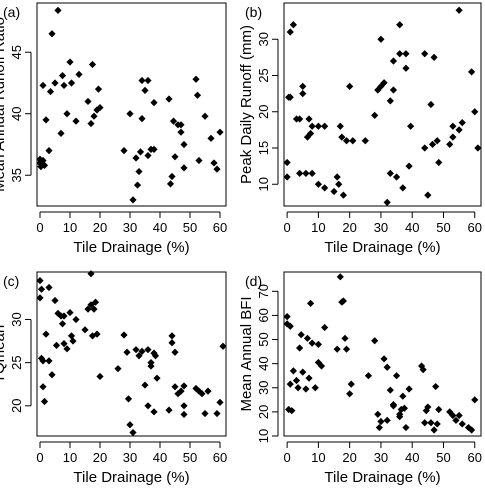 This screenshot has height=500, width=485. I want to click on x-axis-title: Tile Drainage (%), so click(131, 247).